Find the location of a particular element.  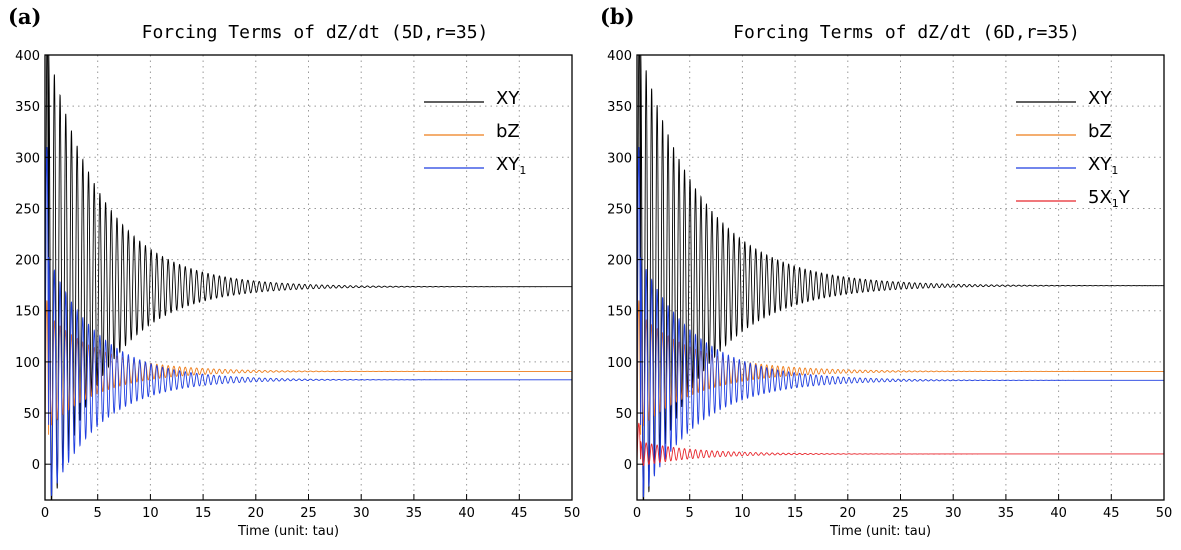

legend-entry: 5X1Y is located at coordinates (1109, 198).